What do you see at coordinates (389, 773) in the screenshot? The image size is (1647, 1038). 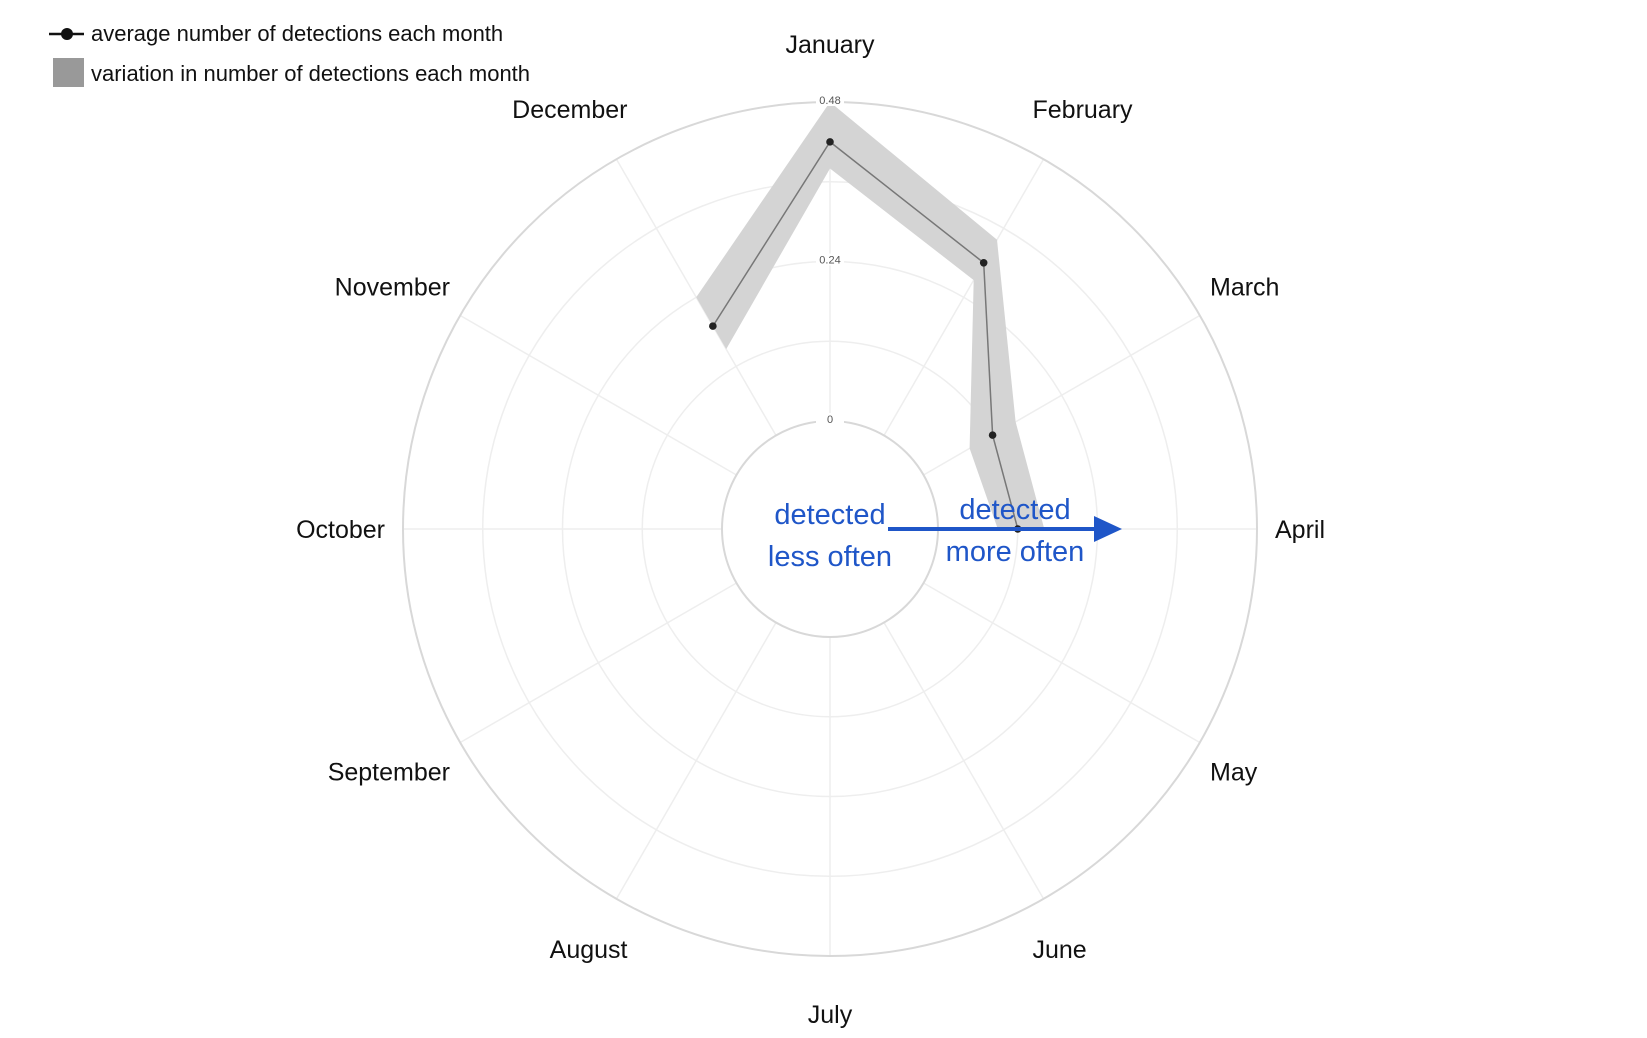 I see `month-label-september: September` at bounding box center [389, 773].